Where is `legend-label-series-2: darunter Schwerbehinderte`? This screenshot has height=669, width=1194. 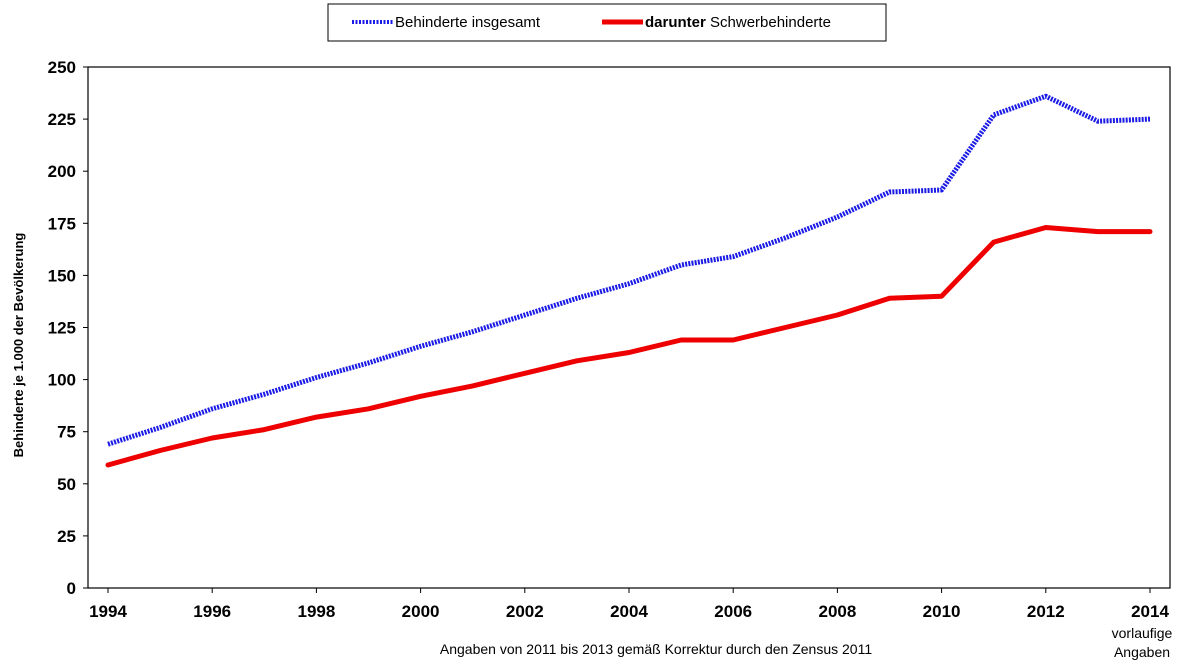
legend-label-series-2: darunter Schwerbehinderte is located at coordinates (738, 22).